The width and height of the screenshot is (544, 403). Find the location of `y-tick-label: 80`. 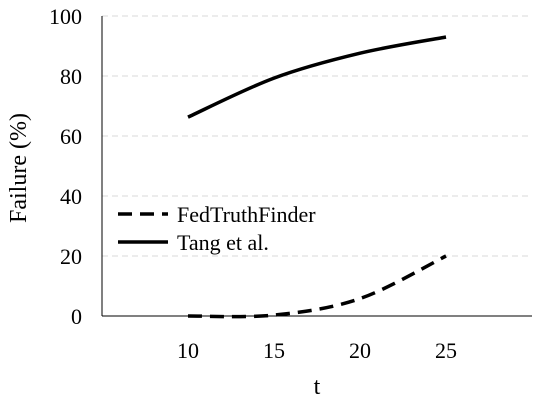

y-tick-label: 80 is located at coordinates (71, 76).